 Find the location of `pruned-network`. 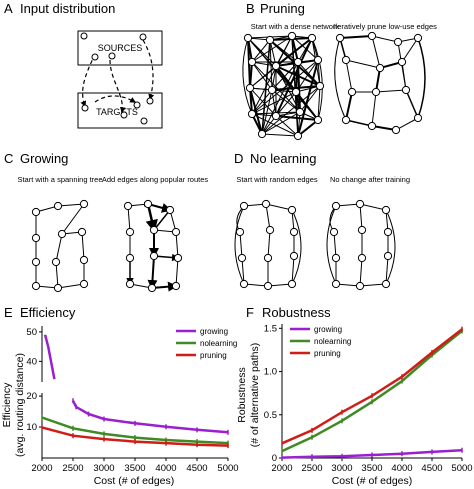

pruned-network is located at coordinates (380, 83).